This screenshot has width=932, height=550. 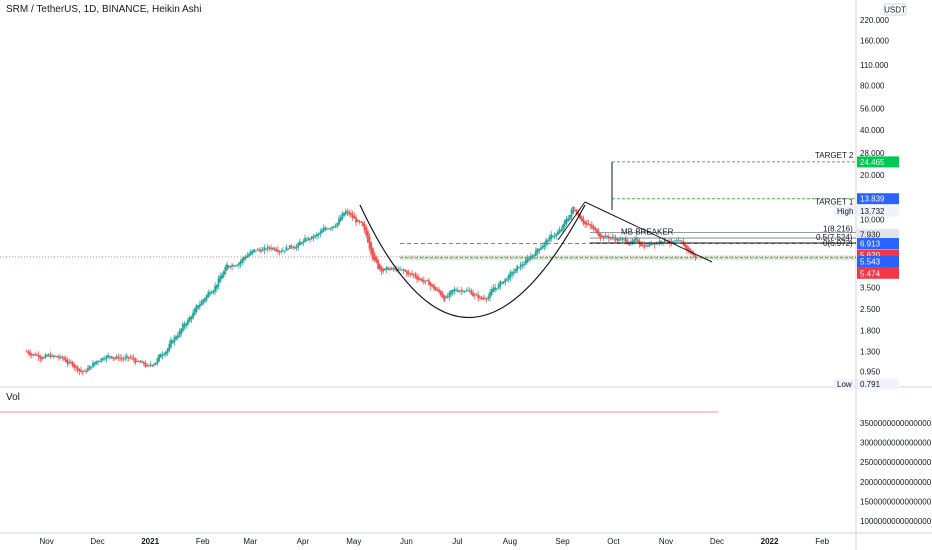 What do you see at coordinates (845, 211) in the screenshot?
I see `high-tag-text: High` at bounding box center [845, 211].